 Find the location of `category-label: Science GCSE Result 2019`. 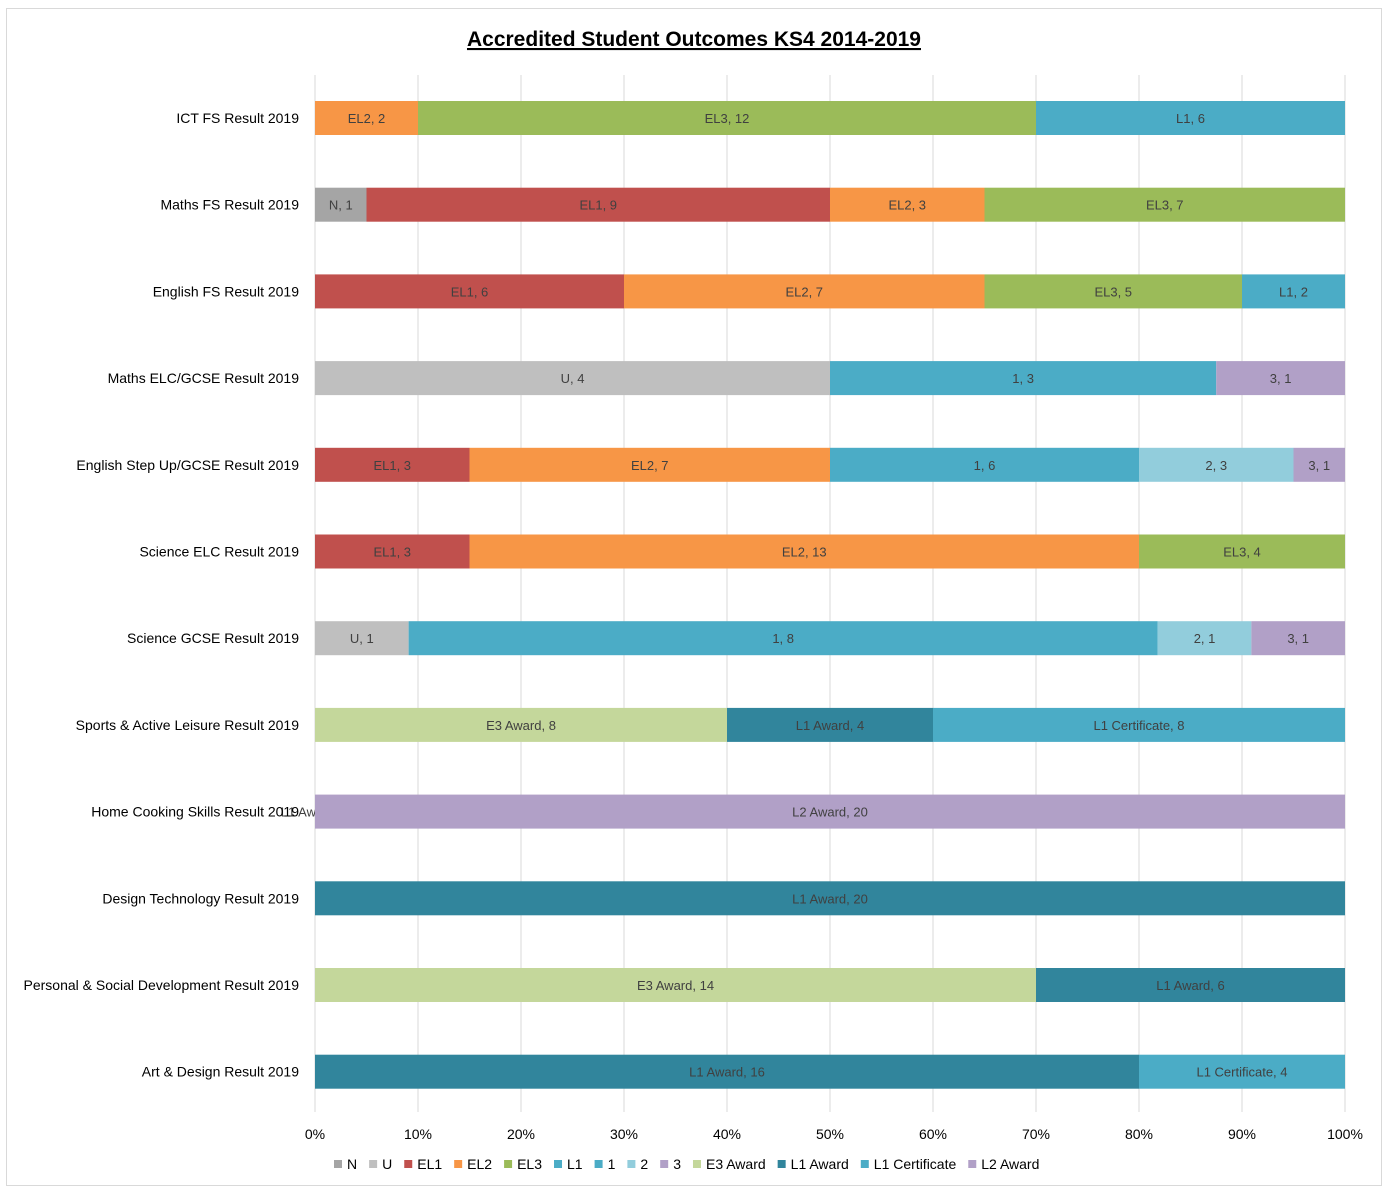

category-label: Science GCSE Result 2019 is located at coordinates (213, 638).